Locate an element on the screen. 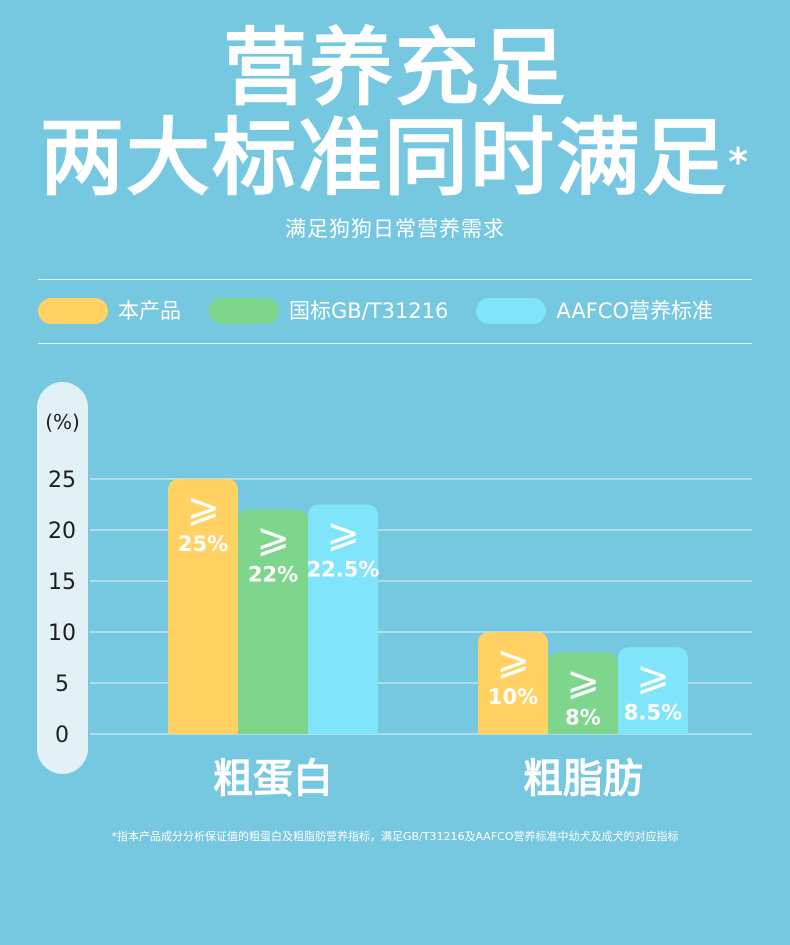  legend-swatch-gb is located at coordinates (244, 311).